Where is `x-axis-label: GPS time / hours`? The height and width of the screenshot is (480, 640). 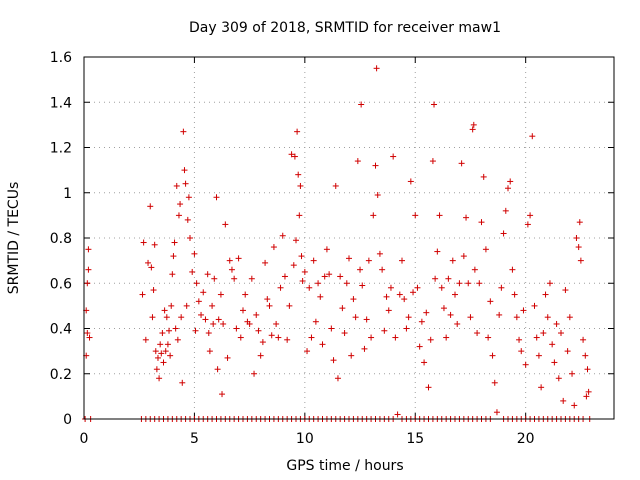 x-axis-label: GPS time / hours is located at coordinates (344, 466).